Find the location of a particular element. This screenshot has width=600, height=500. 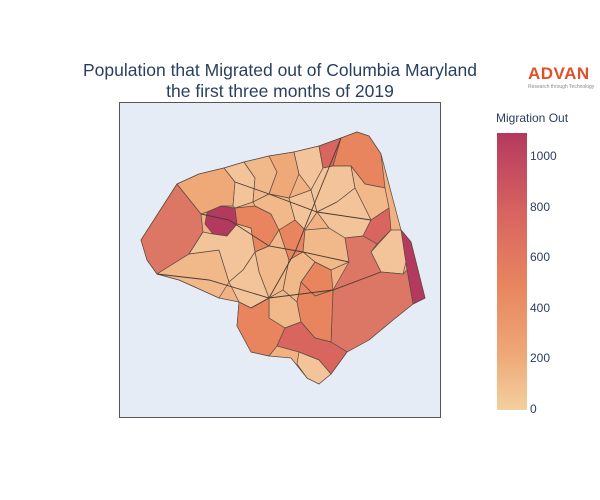

colorbar-tick-1000: 1000 is located at coordinates (543, 156).